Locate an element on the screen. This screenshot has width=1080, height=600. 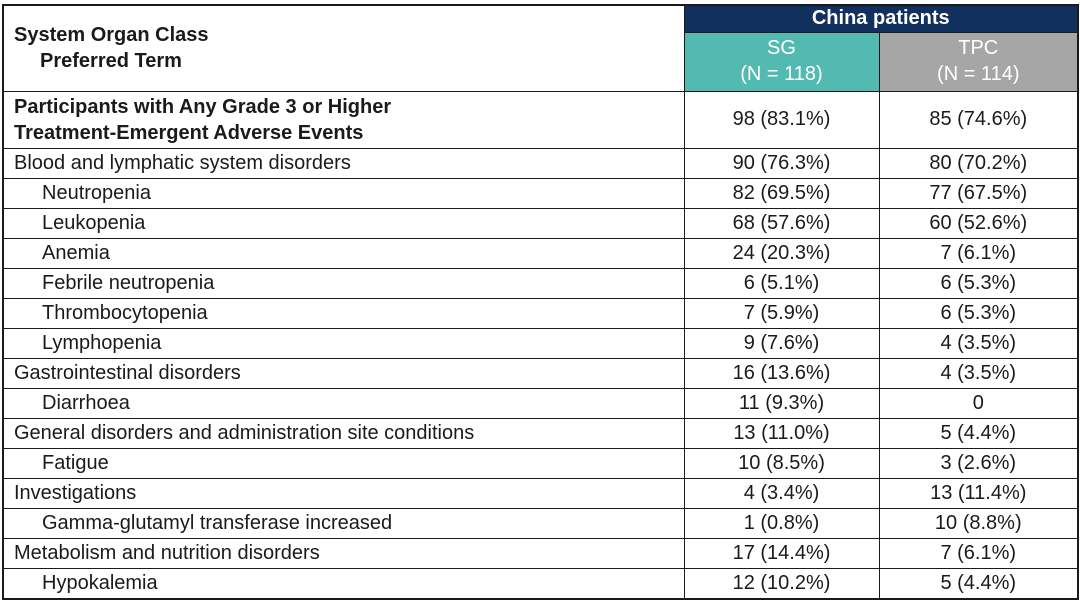
sg-value-cell: 1 (0.8%) is located at coordinates (781, 523).